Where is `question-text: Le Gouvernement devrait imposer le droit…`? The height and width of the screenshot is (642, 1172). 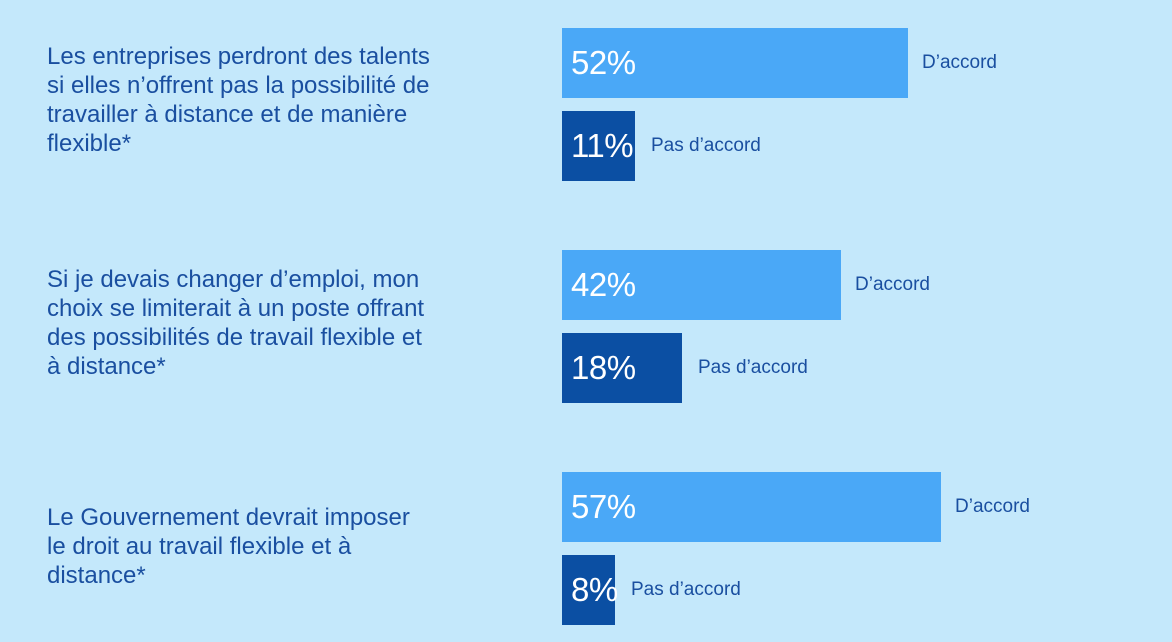
question-text: Le Gouvernement devrait imposer le droit… is located at coordinates (228, 546).